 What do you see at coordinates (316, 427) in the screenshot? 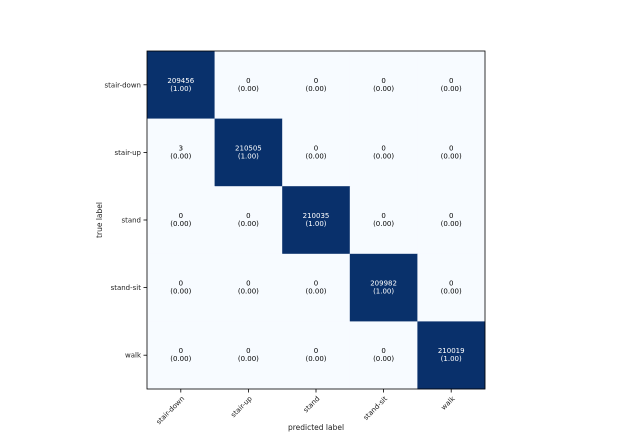
I see `x-axis-label: predicted label` at bounding box center [316, 427].